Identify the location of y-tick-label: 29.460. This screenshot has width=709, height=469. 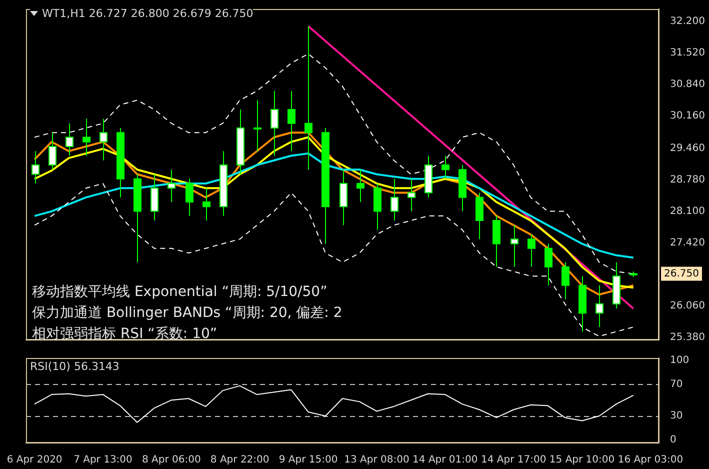
(687, 148).